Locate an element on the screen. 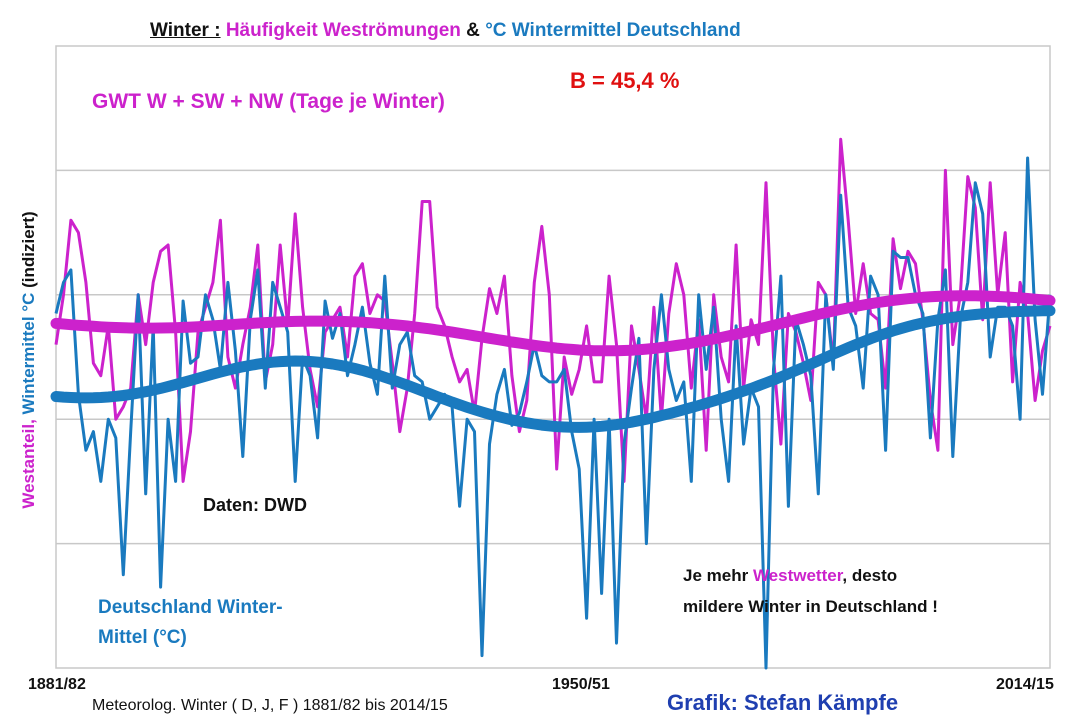 This screenshot has height=719, width=1073. title-winter: Winter : is located at coordinates (185, 30).